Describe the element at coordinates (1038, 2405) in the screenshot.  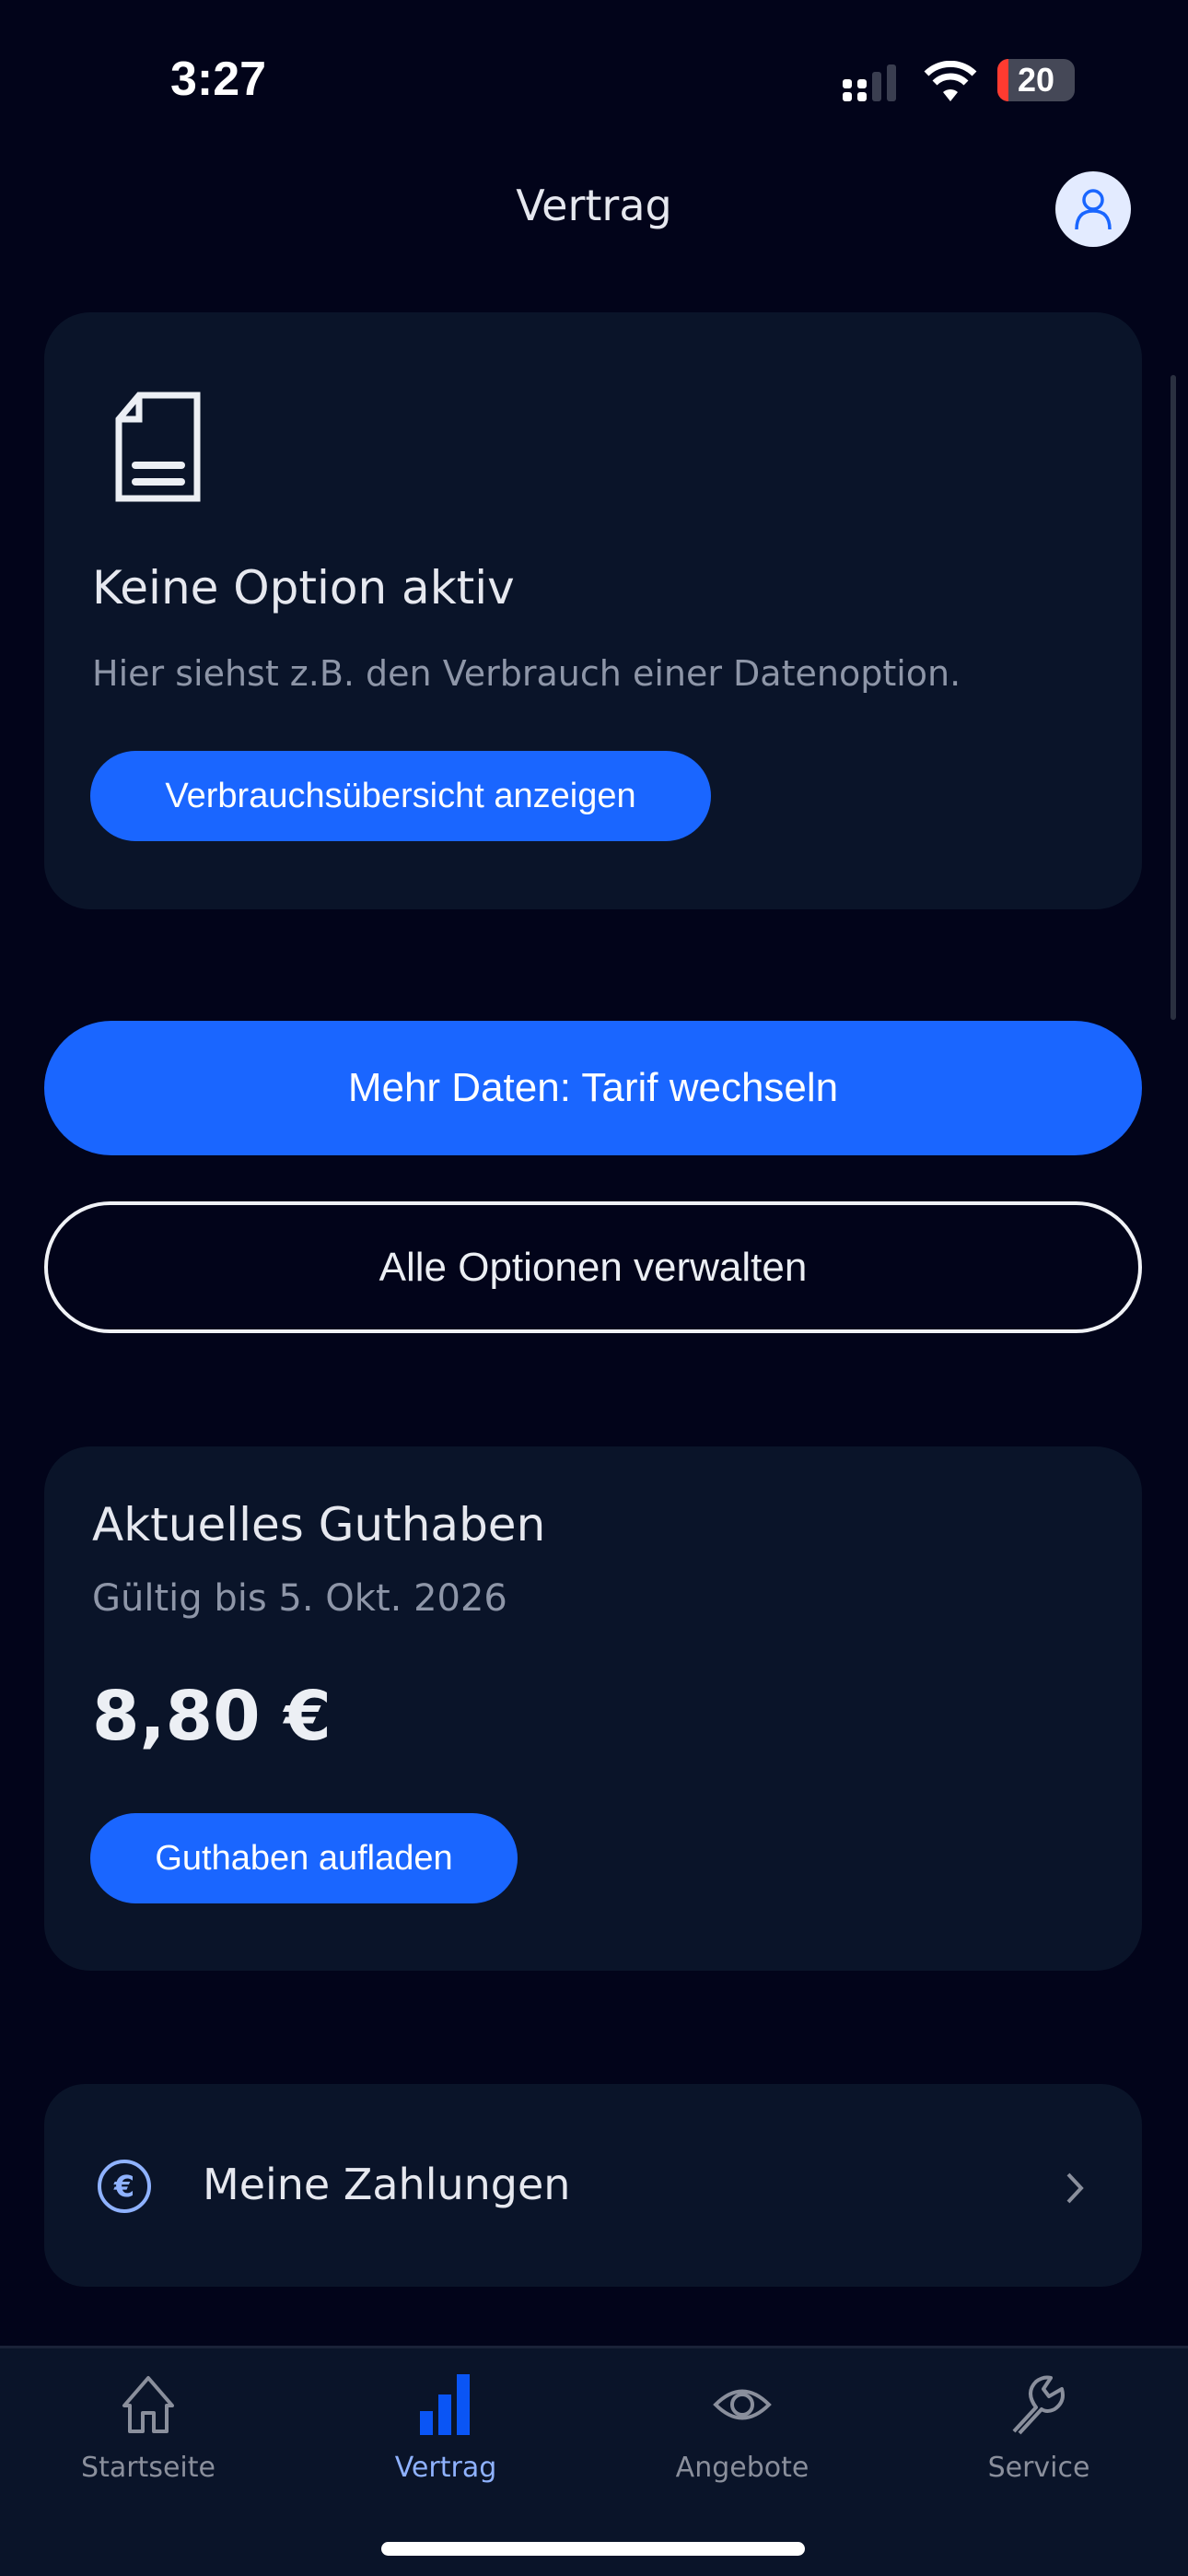
I see `wrench-icon` at that location.